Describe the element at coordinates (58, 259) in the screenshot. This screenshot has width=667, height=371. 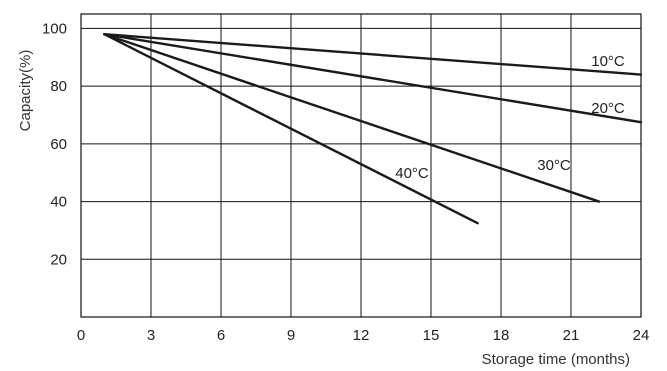
I see `y-tick-20: 20` at that location.